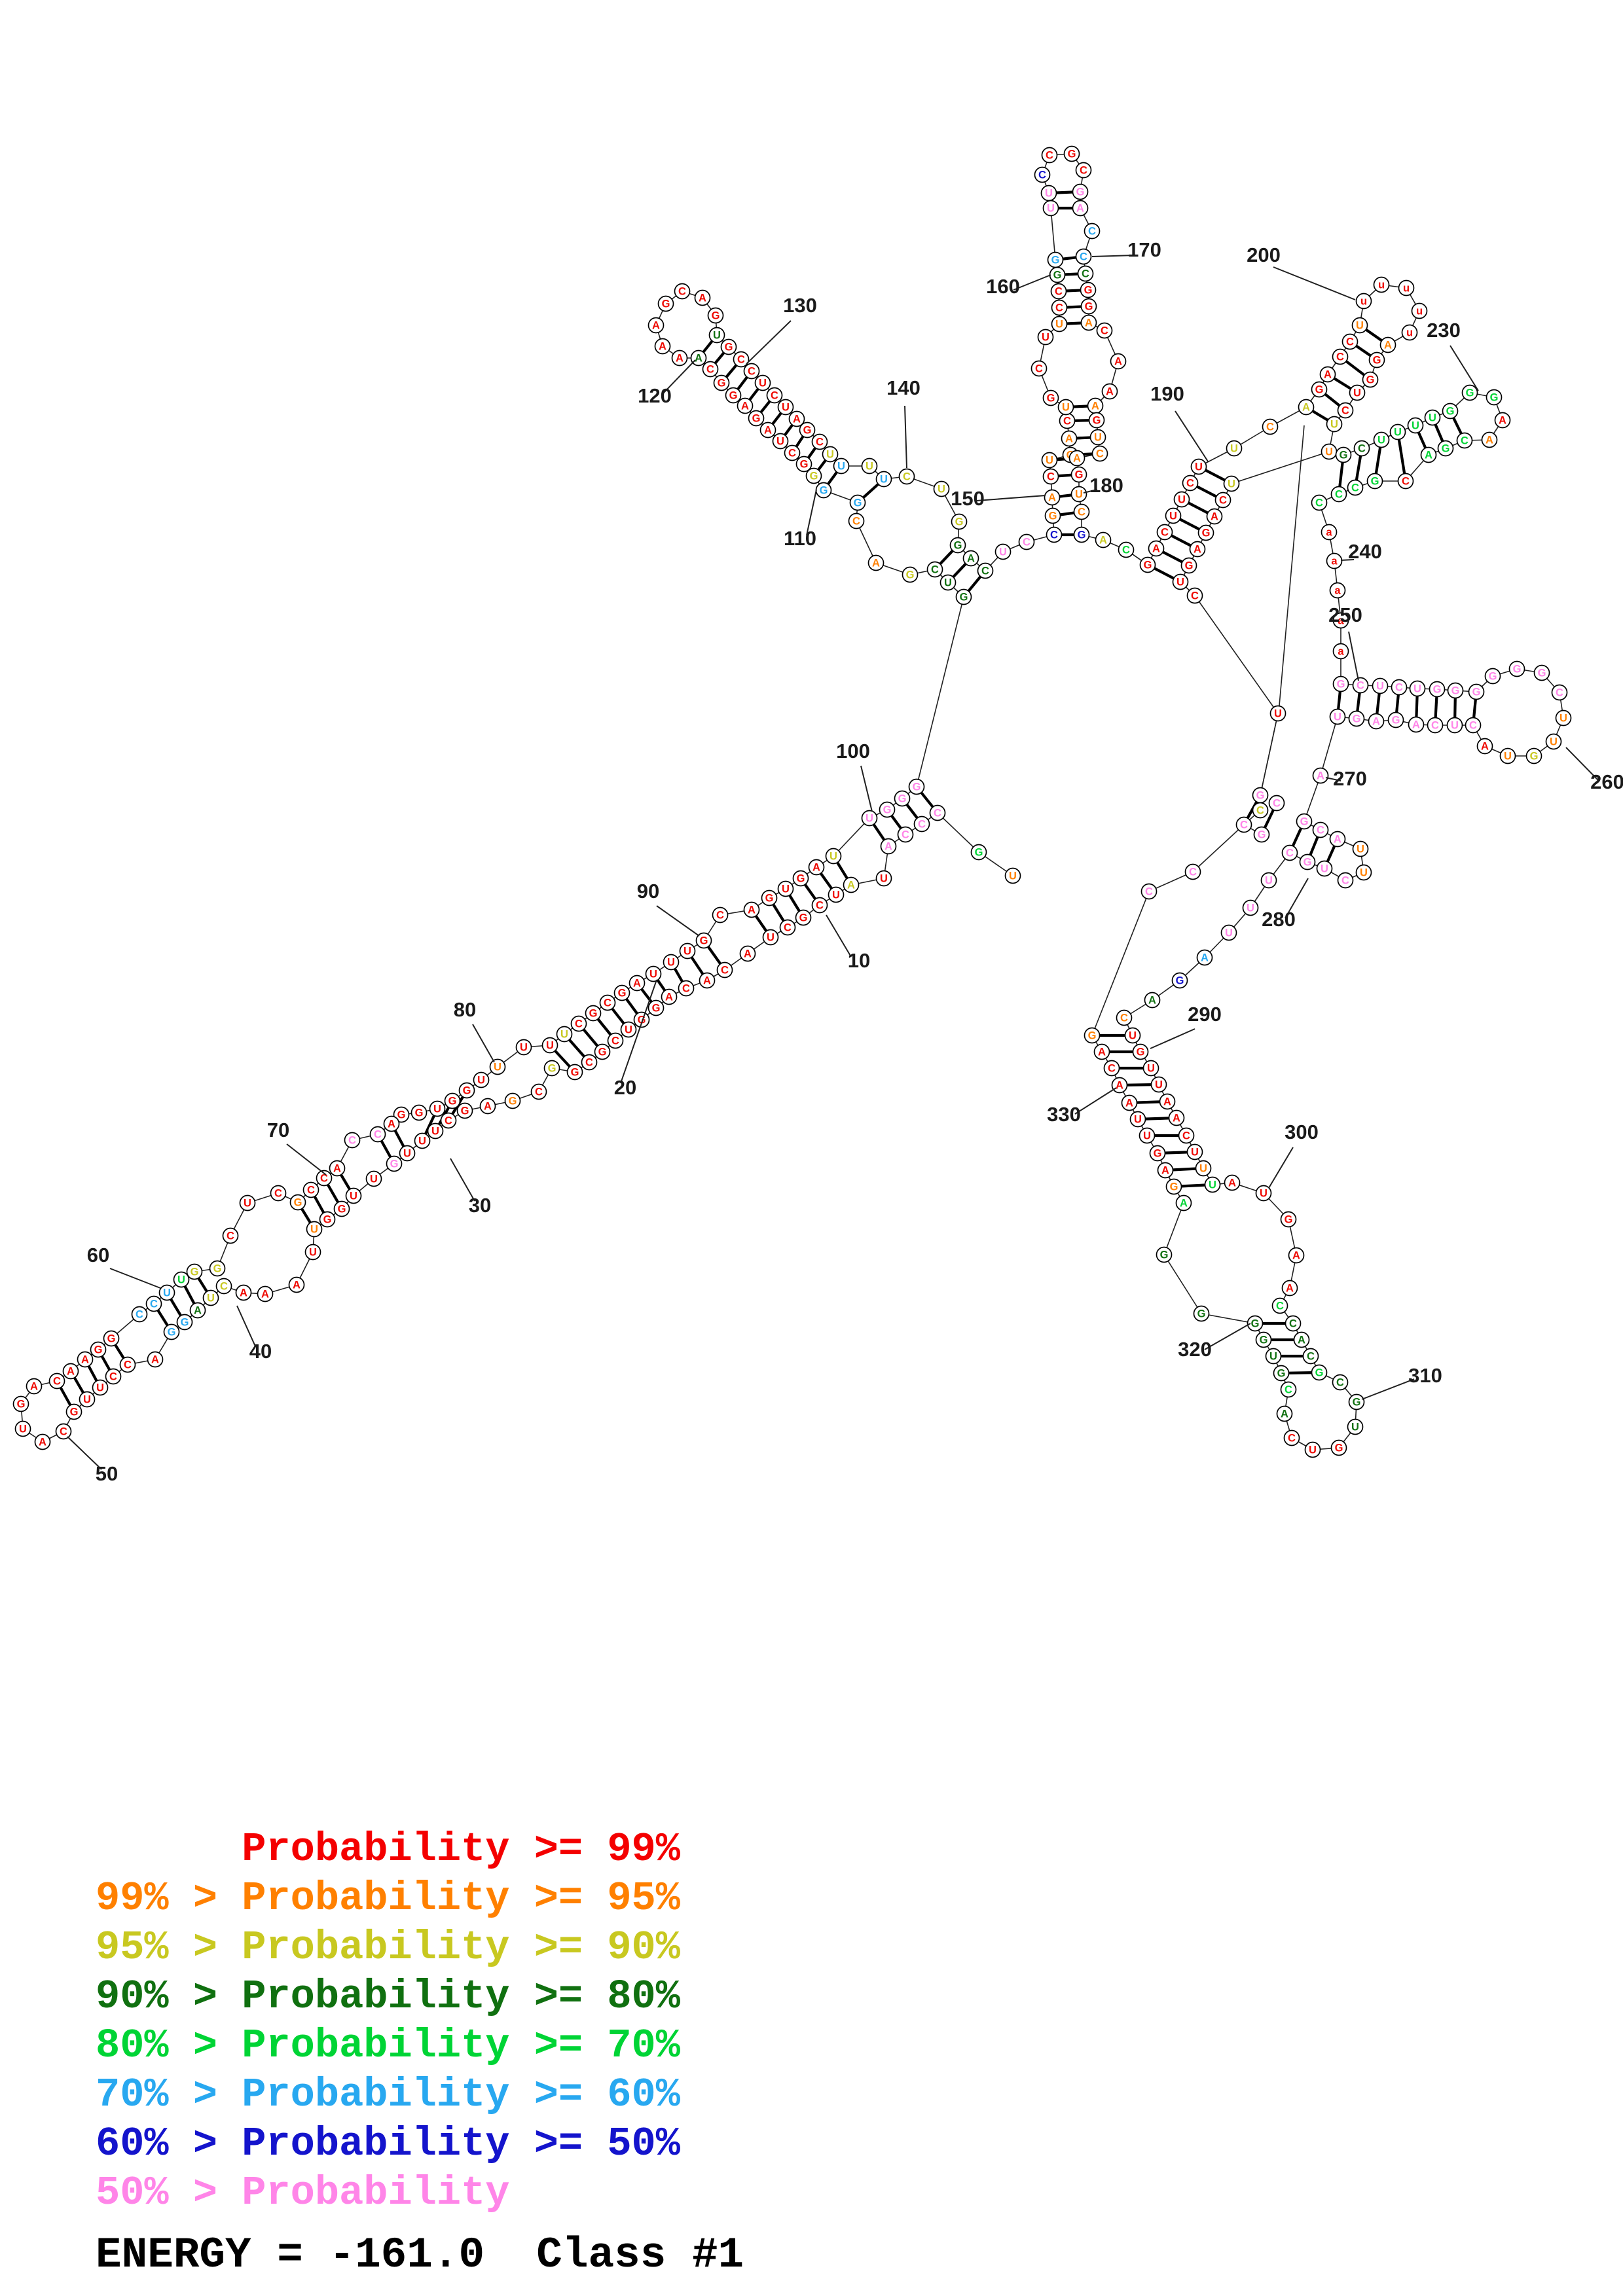 This screenshot has width=1623, height=2296. Describe the element at coordinates (859, 960) in the screenshot. I see `position-label: 10` at that location.